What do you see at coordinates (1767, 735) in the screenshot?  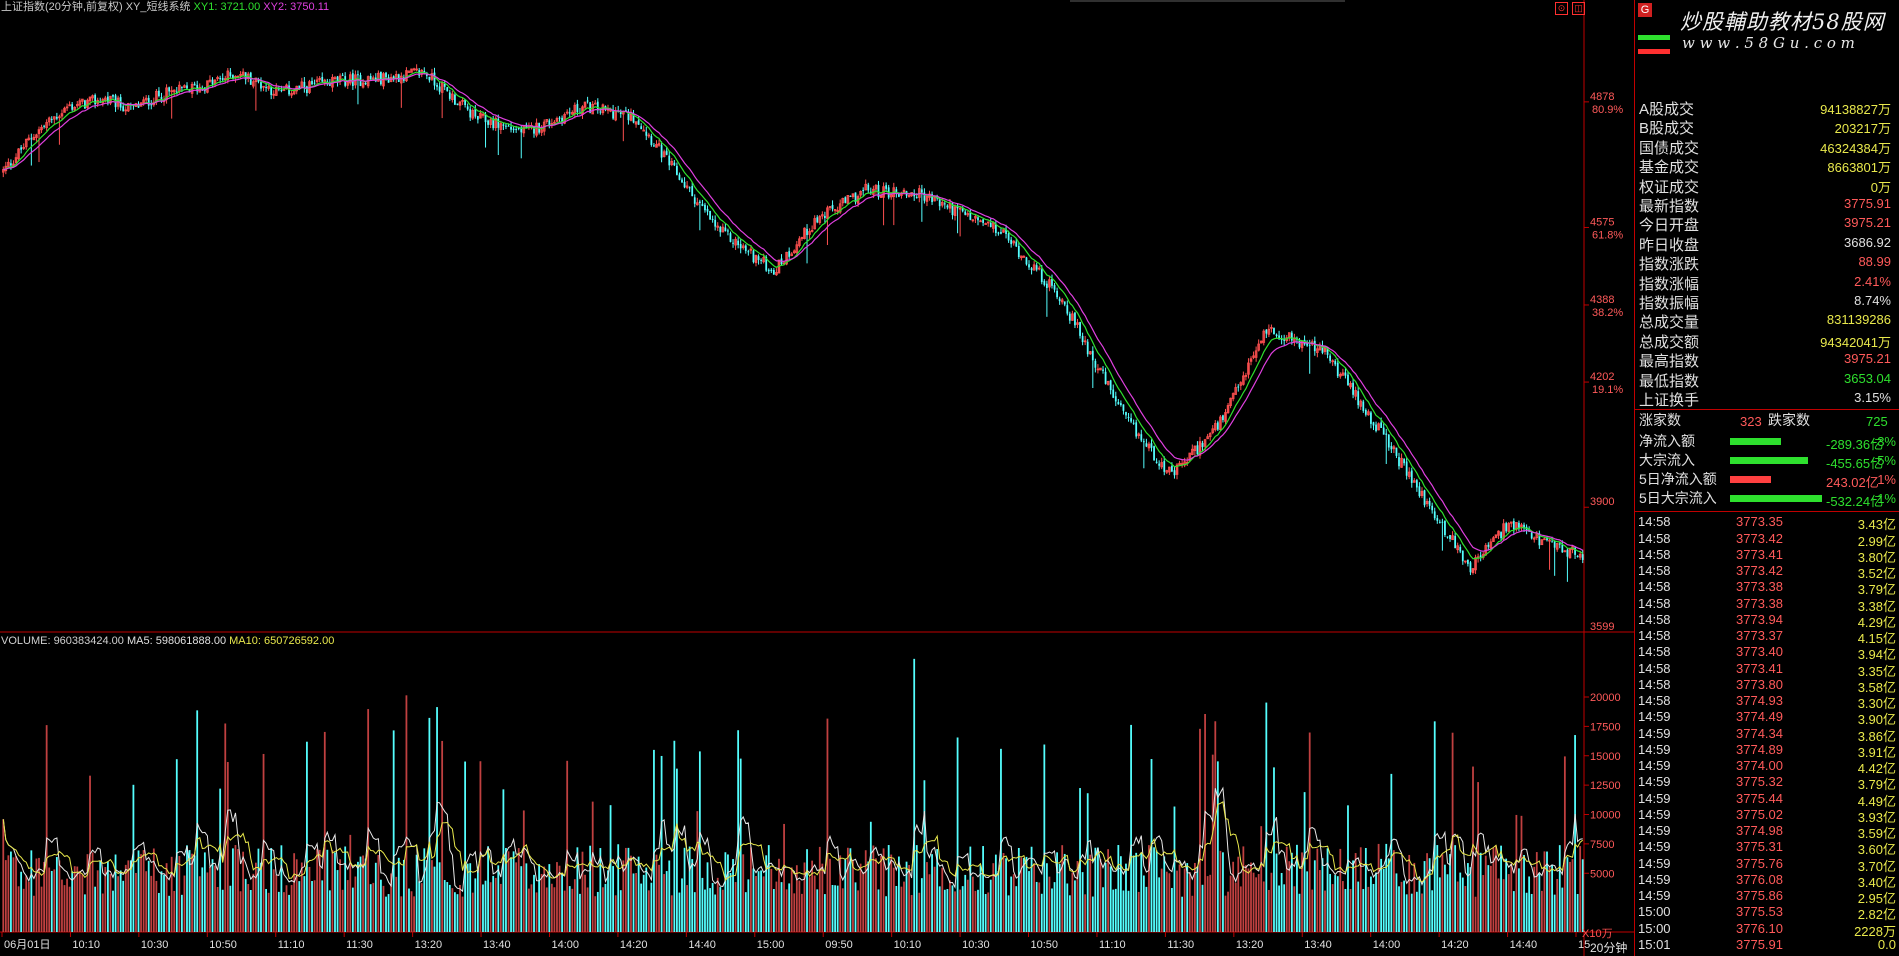 I see `tick-row: 14:59 3774.34 3.86亿` at bounding box center [1767, 735].